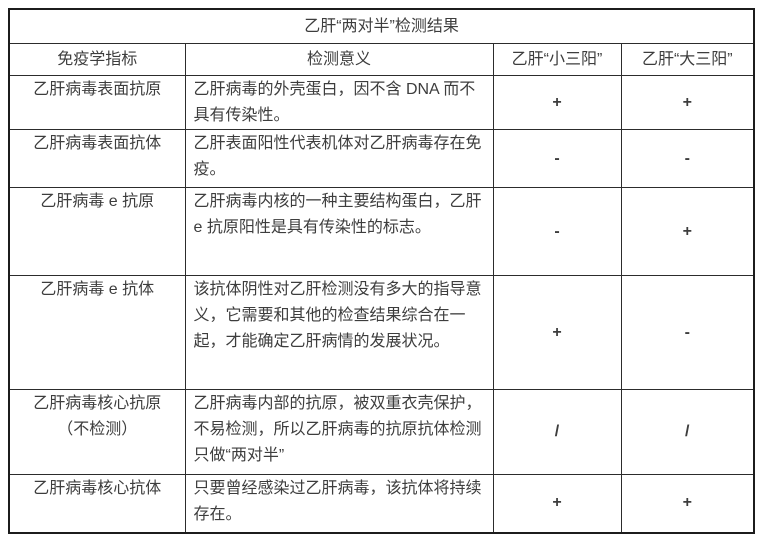 The width and height of the screenshot is (761, 545). Describe the element at coordinates (97, 59) in the screenshot. I see `col-header-indicator: 免疫学指标` at that location.